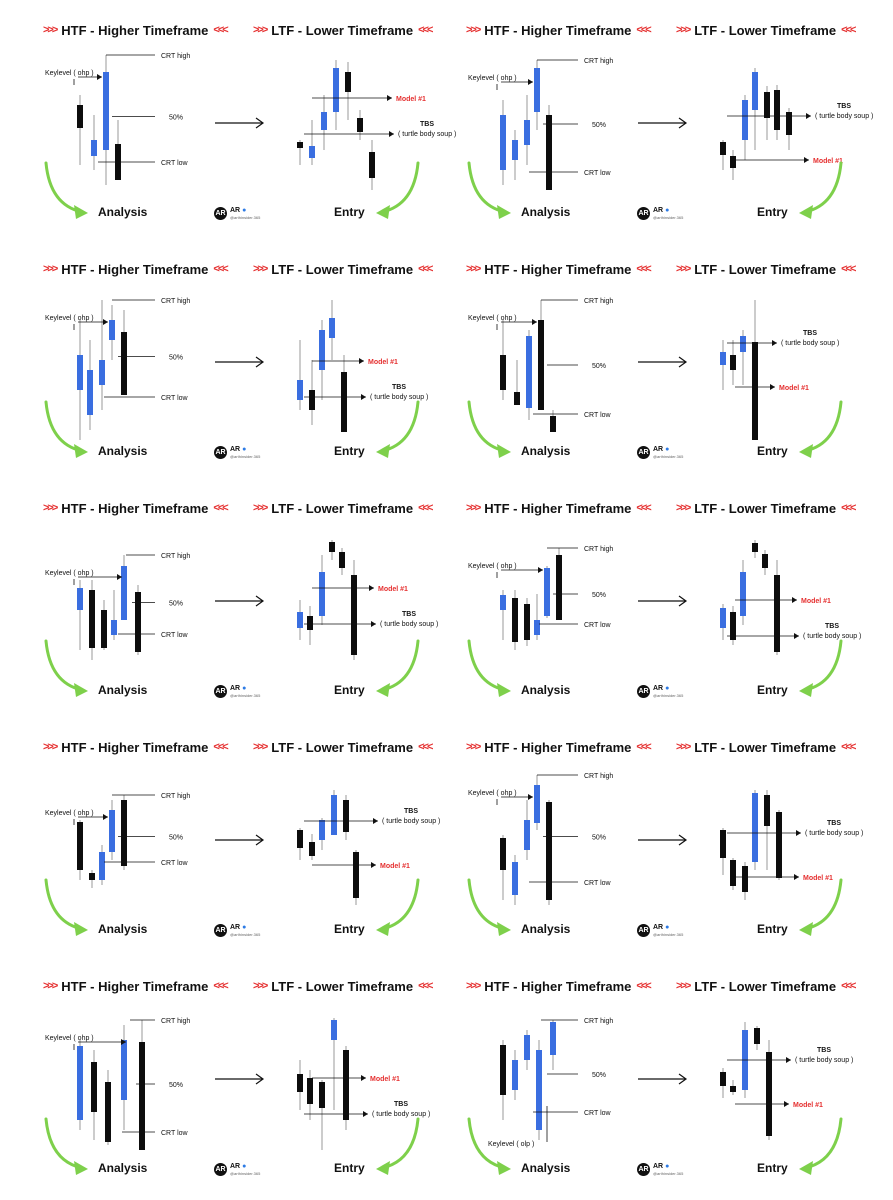 The width and height of the screenshot is (893, 1200). What do you see at coordinates (123, 929) in the screenshot?
I see `analysis-label: Analysis` at bounding box center [123, 929].